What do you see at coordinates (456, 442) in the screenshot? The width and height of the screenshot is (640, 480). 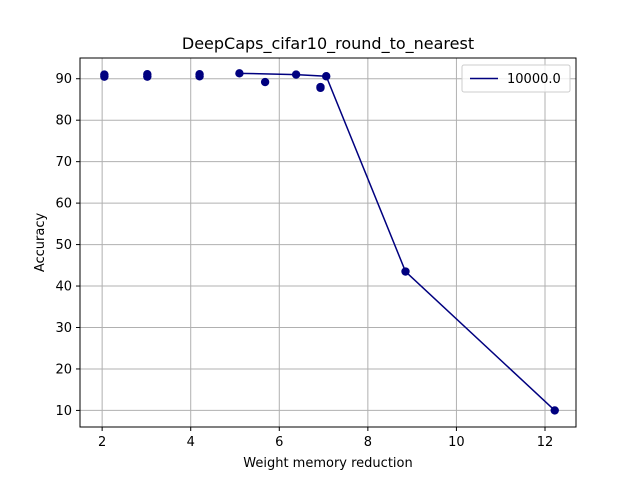 I see `x-tick-label: 10` at bounding box center [456, 442].